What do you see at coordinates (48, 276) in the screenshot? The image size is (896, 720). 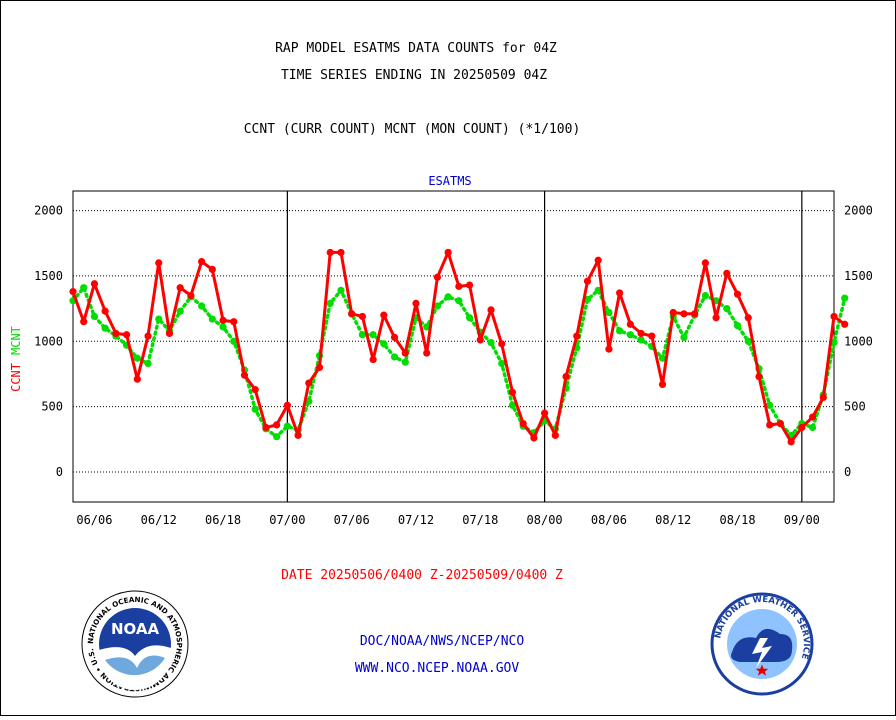 I see `y-tick-label-left: 1500` at bounding box center [48, 276].